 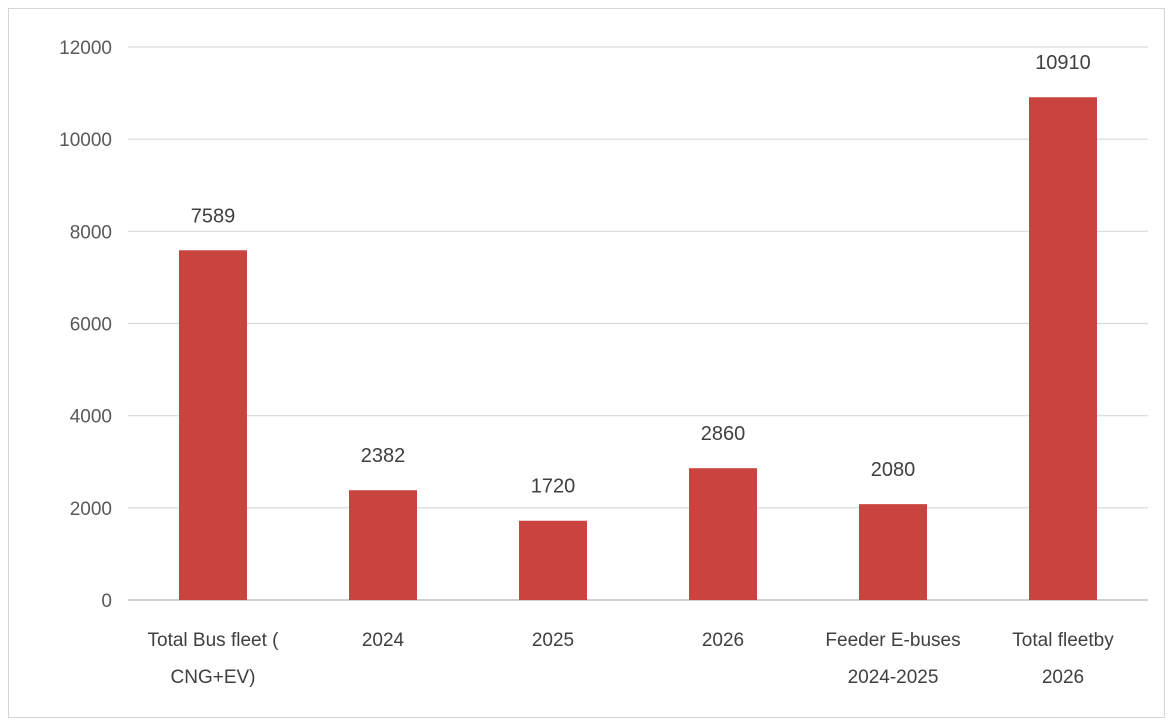 I want to click on y-tick-label: 6000, so click(x=91, y=325).